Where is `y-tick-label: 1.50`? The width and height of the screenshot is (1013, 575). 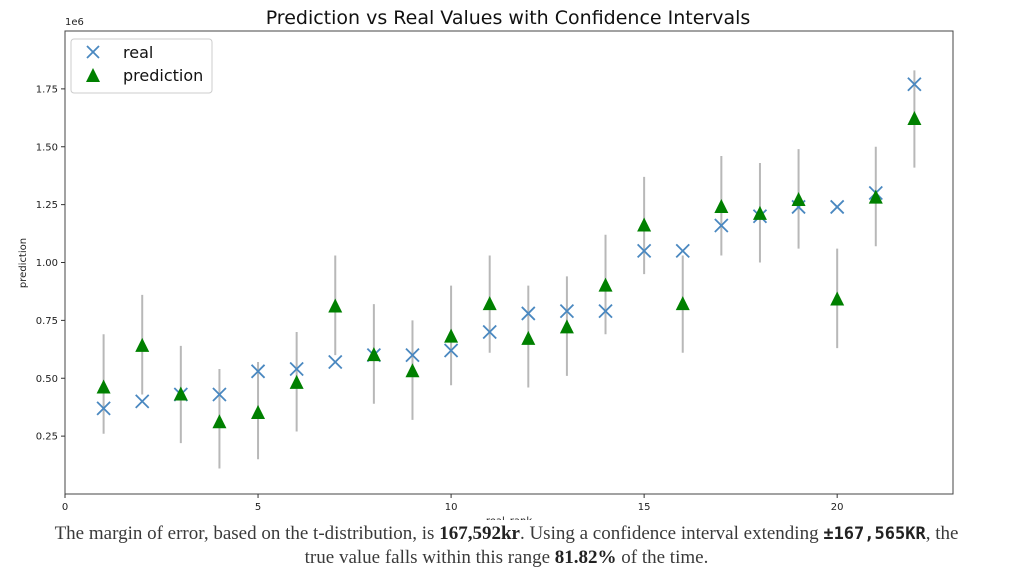
y-tick-label: 1.50 is located at coordinates (47, 147).